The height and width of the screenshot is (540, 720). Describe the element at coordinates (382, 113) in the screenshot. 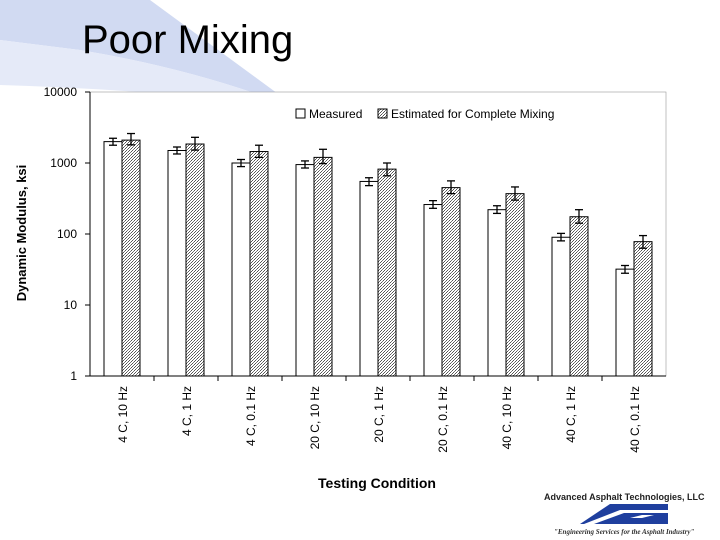

I see `legend-swatch-estimated` at that location.